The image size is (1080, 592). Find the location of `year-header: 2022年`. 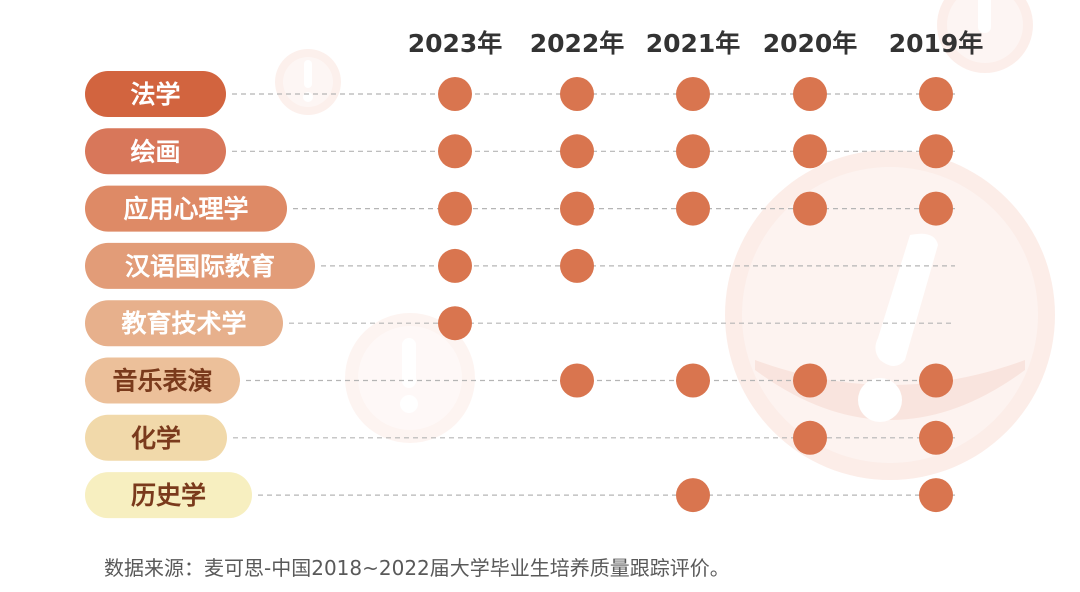

year-header: 2022年 is located at coordinates (577, 43).